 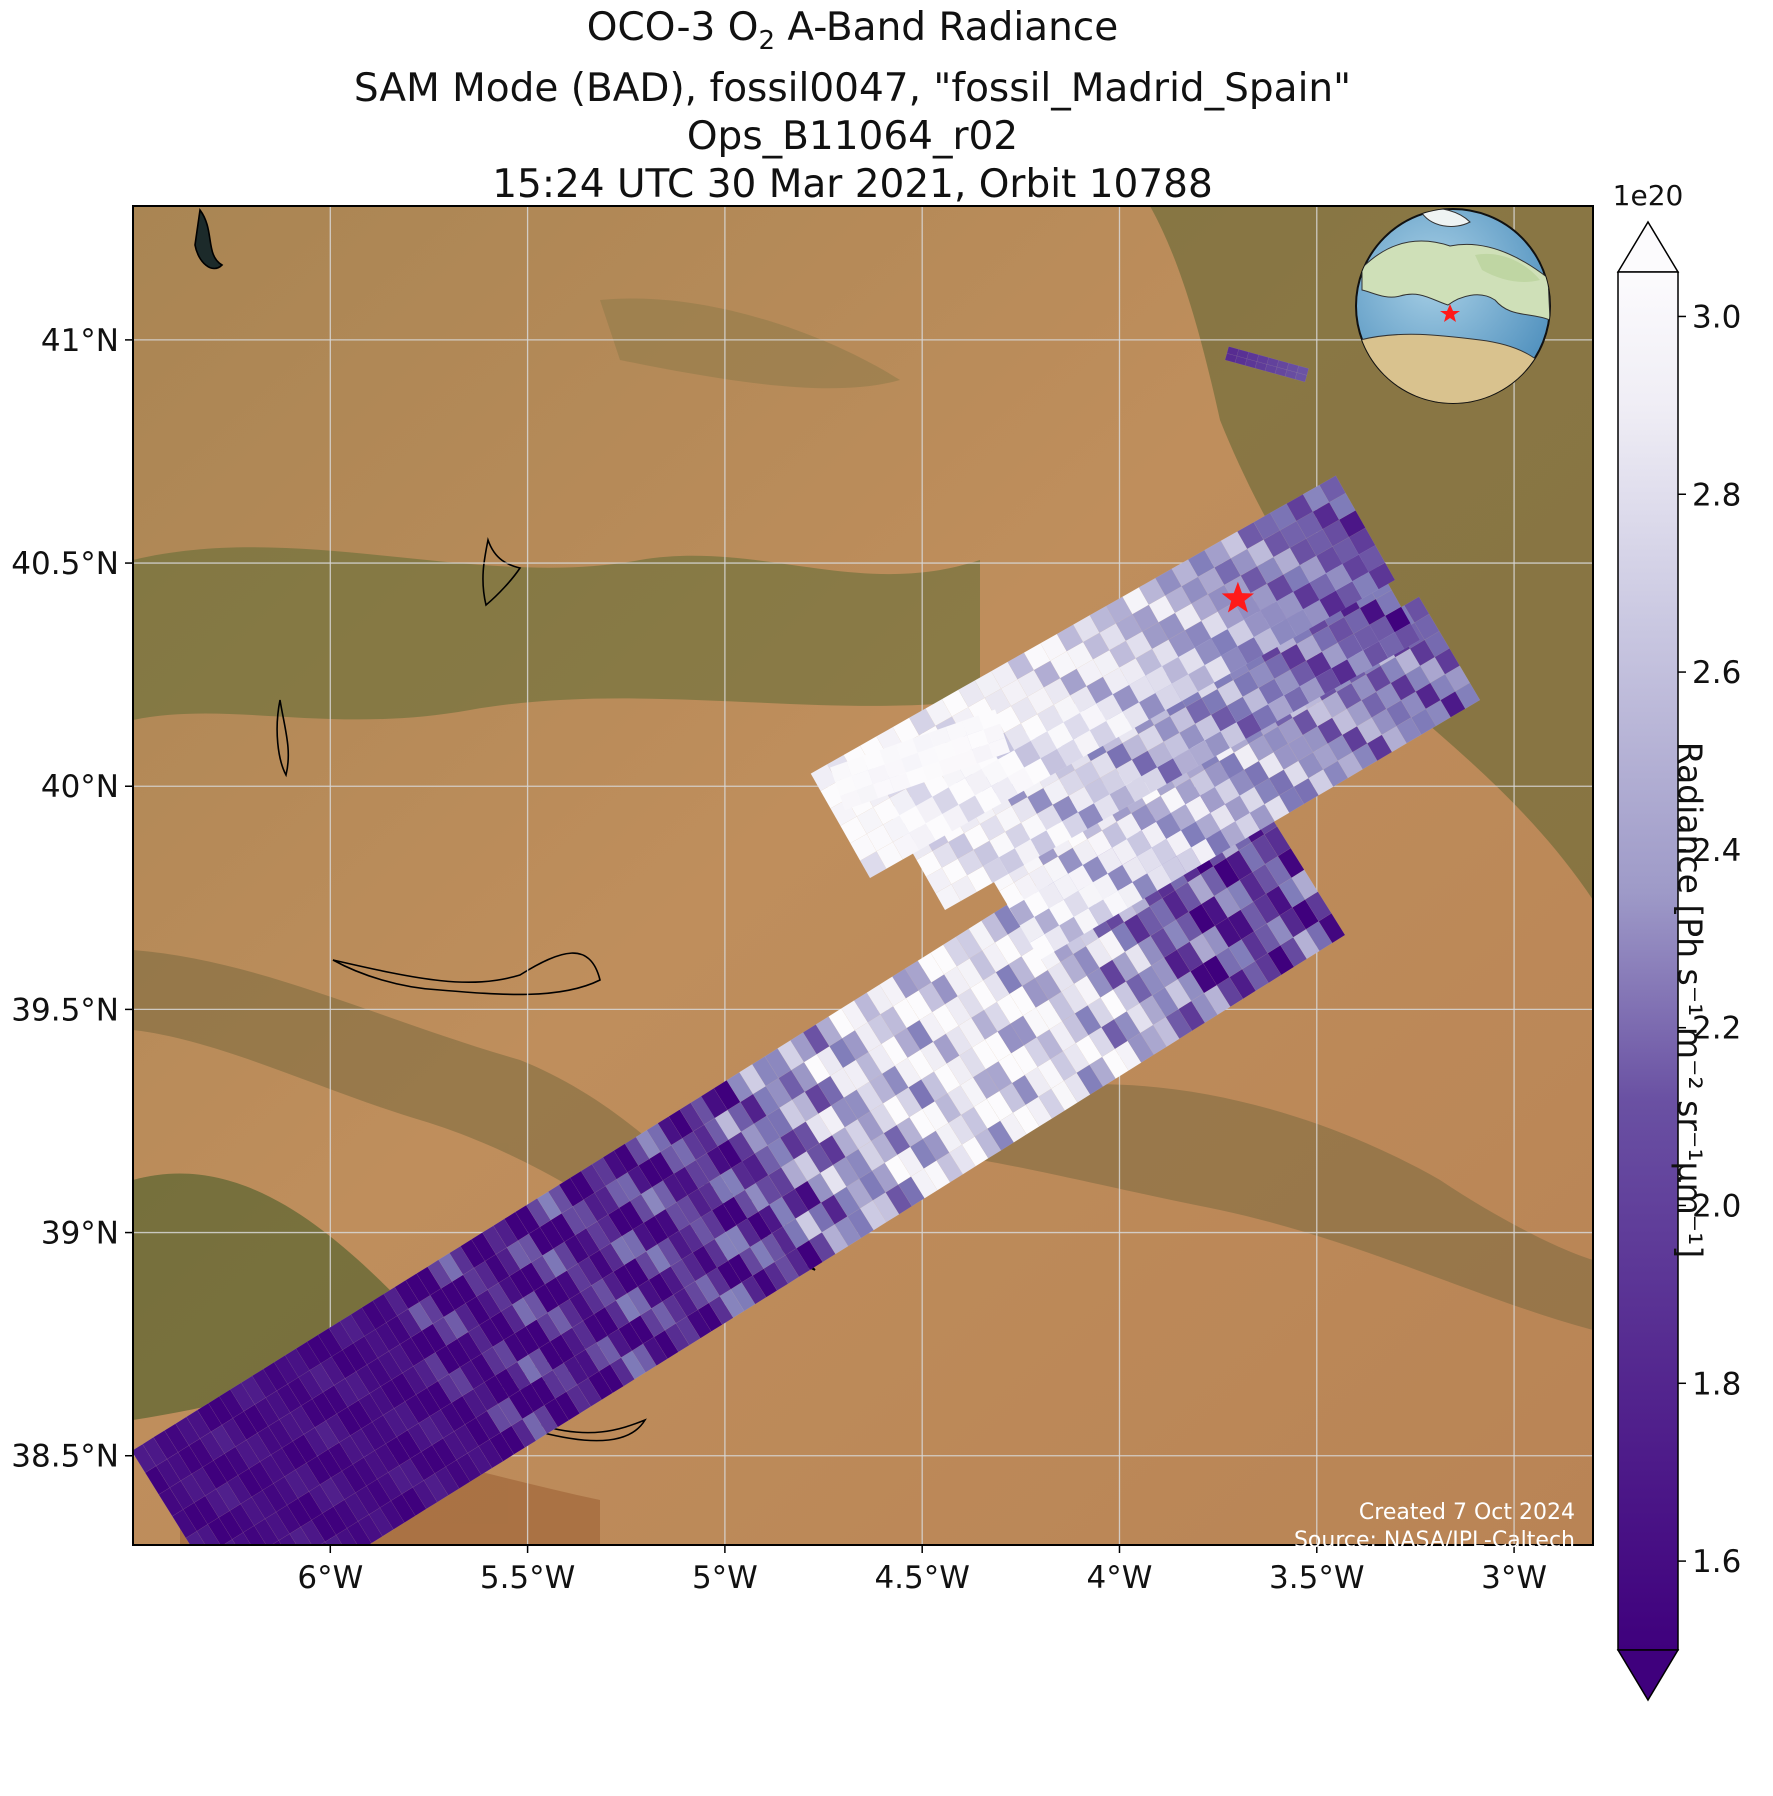 I want to click on colorbar-tick-label: 2.8, so click(x=1716, y=495).